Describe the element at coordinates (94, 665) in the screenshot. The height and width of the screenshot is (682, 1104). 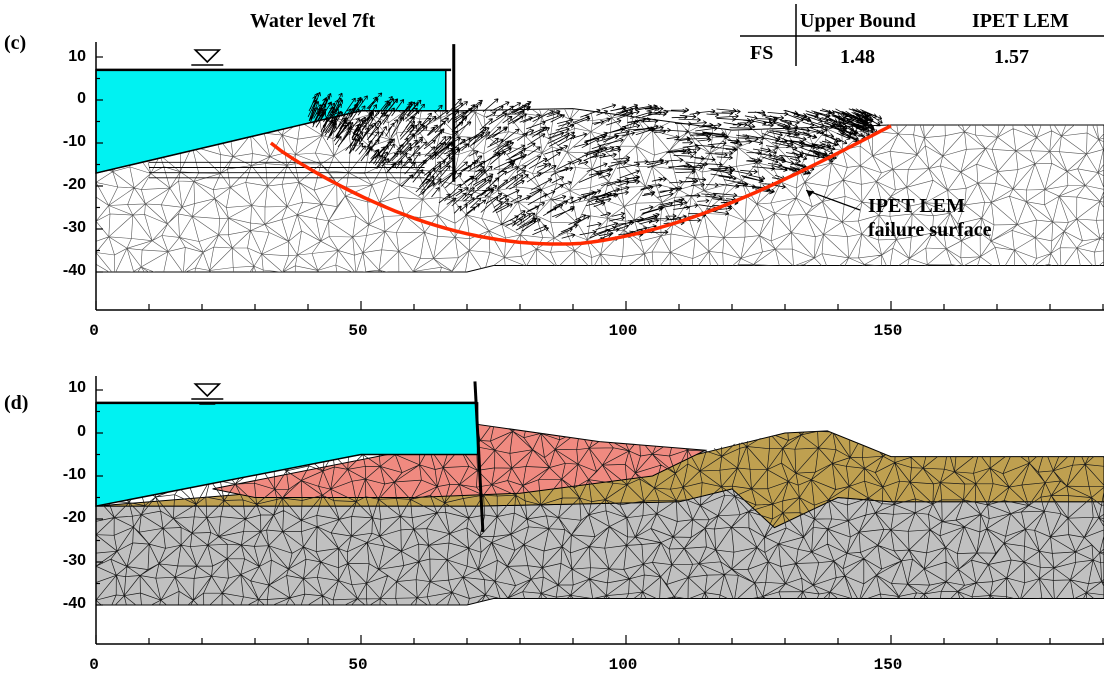
I see `x-tick-d: 0` at that location.